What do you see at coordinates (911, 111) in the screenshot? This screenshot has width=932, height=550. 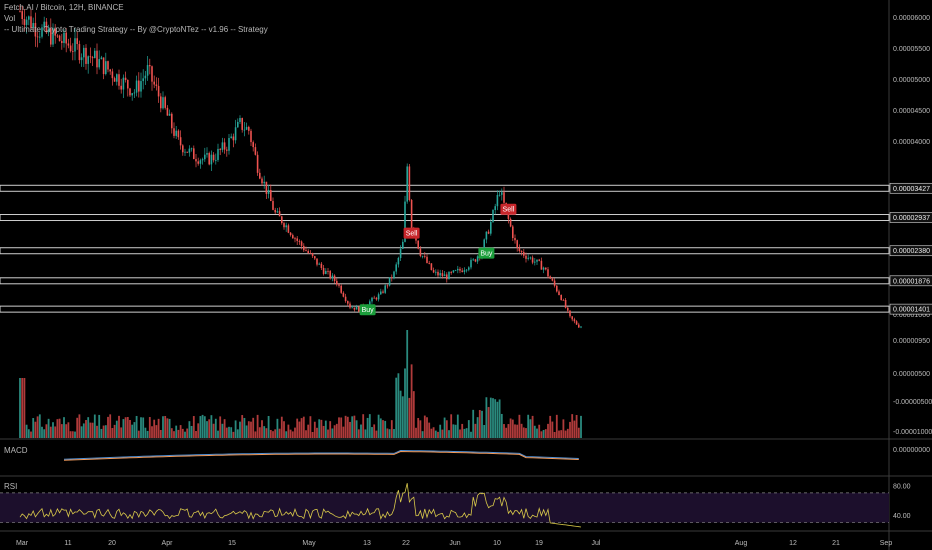 I see `price-axis-tick-label: 0.00004500` at bounding box center [911, 111].